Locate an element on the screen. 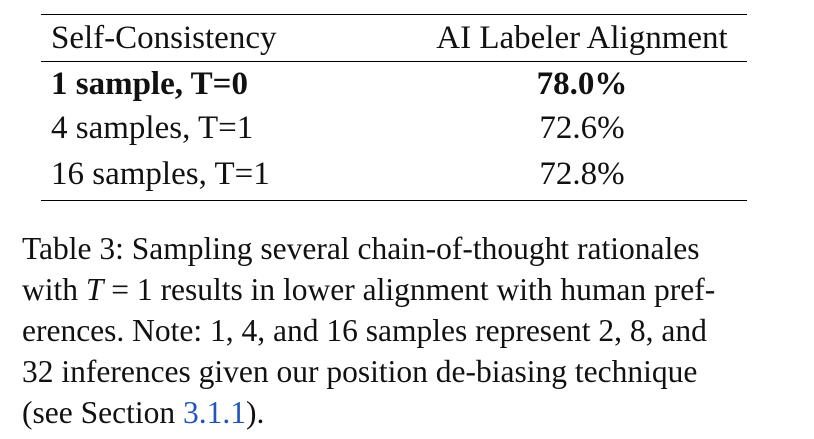 The height and width of the screenshot is (439, 814). table-row: 4 samples, T=1 72.6% is located at coordinates (394, 128).